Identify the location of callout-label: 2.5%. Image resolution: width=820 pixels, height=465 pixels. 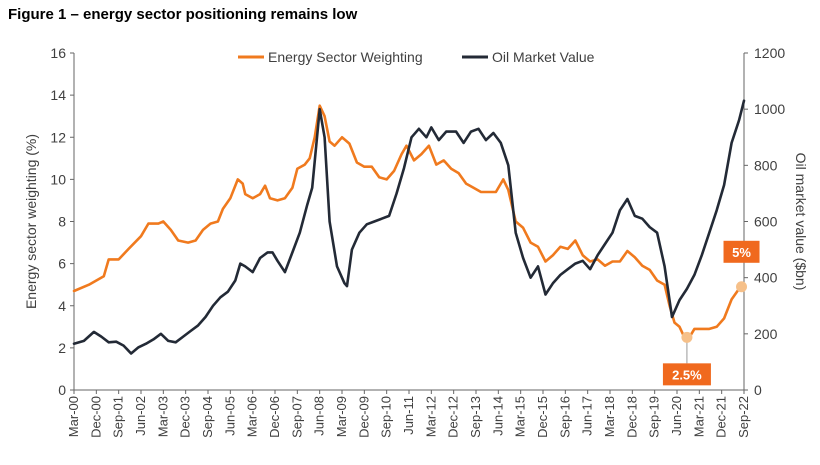
(687, 374).